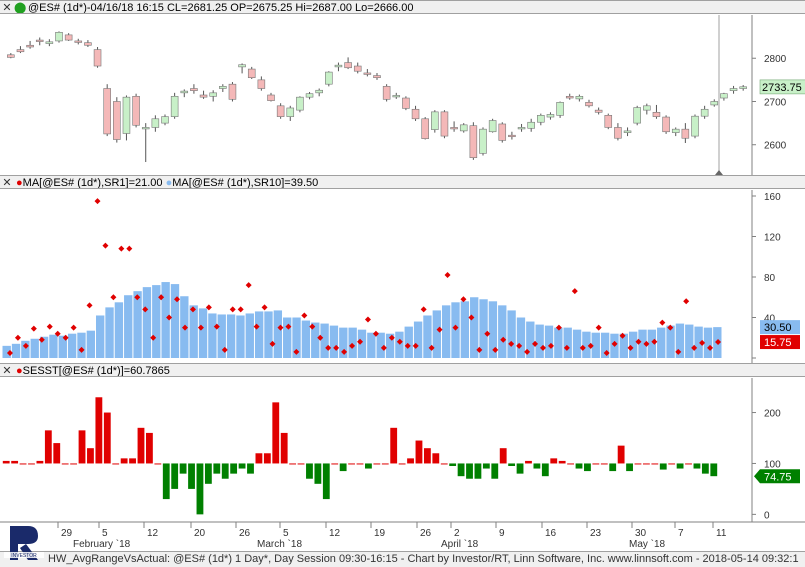 This screenshot has height=567, width=805. I want to click on x-tick-label: 19, so click(380, 533).